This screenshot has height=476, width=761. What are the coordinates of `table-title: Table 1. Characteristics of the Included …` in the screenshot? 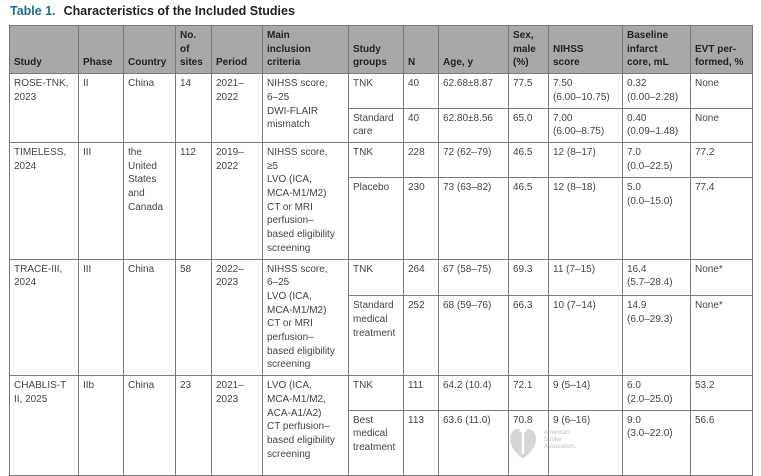 It's located at (152, 11).